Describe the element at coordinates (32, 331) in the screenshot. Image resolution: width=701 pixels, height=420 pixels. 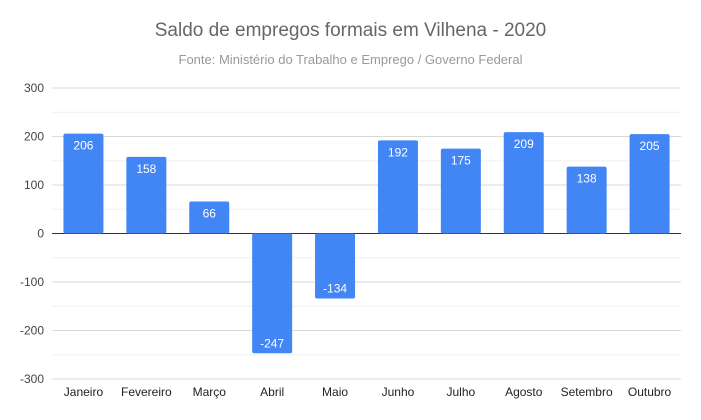
I see `y-tick-label: -200` at that location.